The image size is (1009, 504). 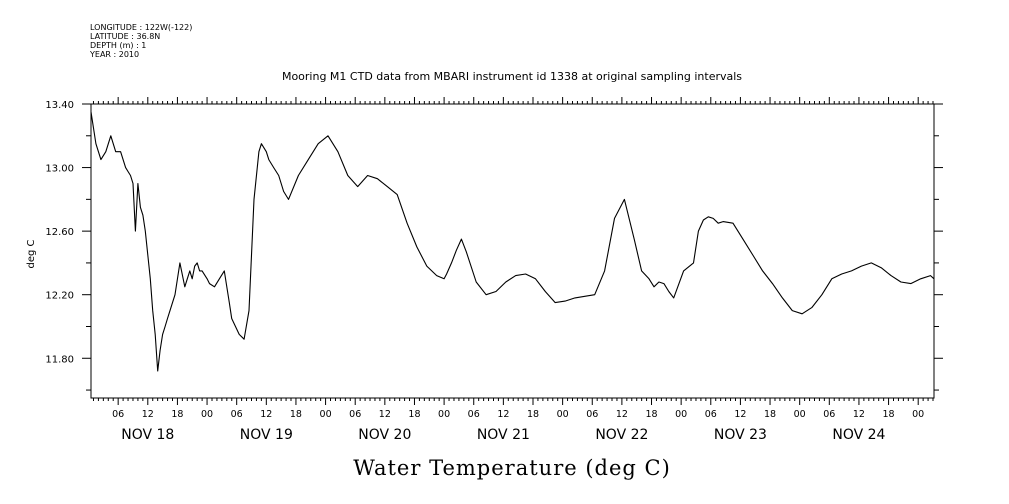 What do you see at coordinates (125, 36) in the screenshot?
I see `metadata-line: LATITUDE : 36.8N` at bounding box center [125, 36].